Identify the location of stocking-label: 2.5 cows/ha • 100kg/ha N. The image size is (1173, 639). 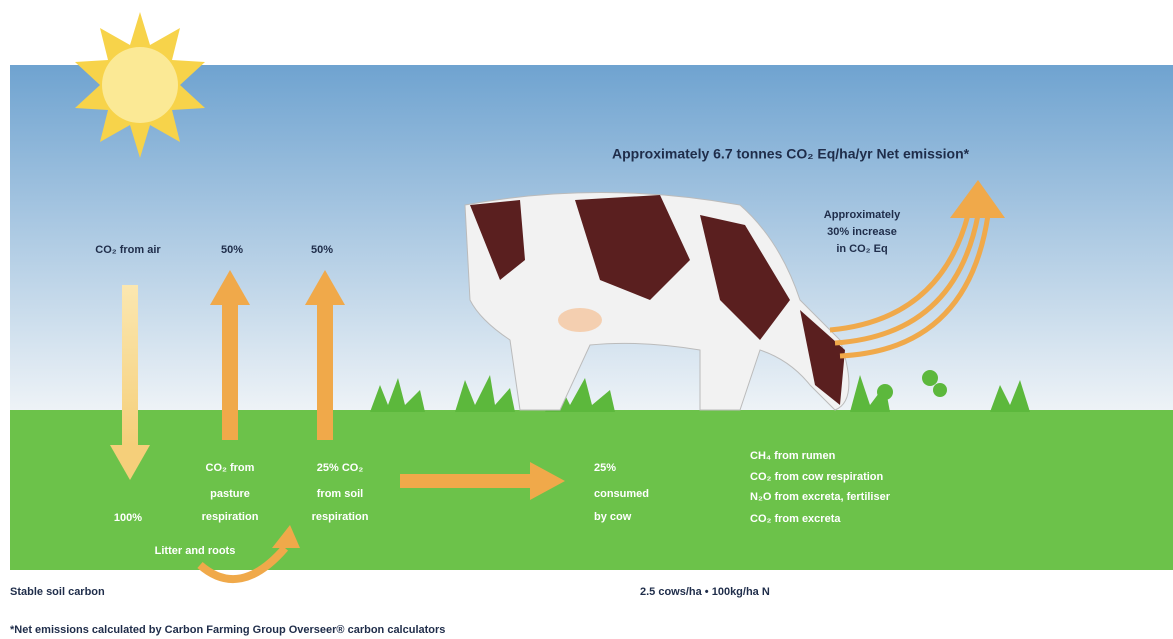
(705, 592).